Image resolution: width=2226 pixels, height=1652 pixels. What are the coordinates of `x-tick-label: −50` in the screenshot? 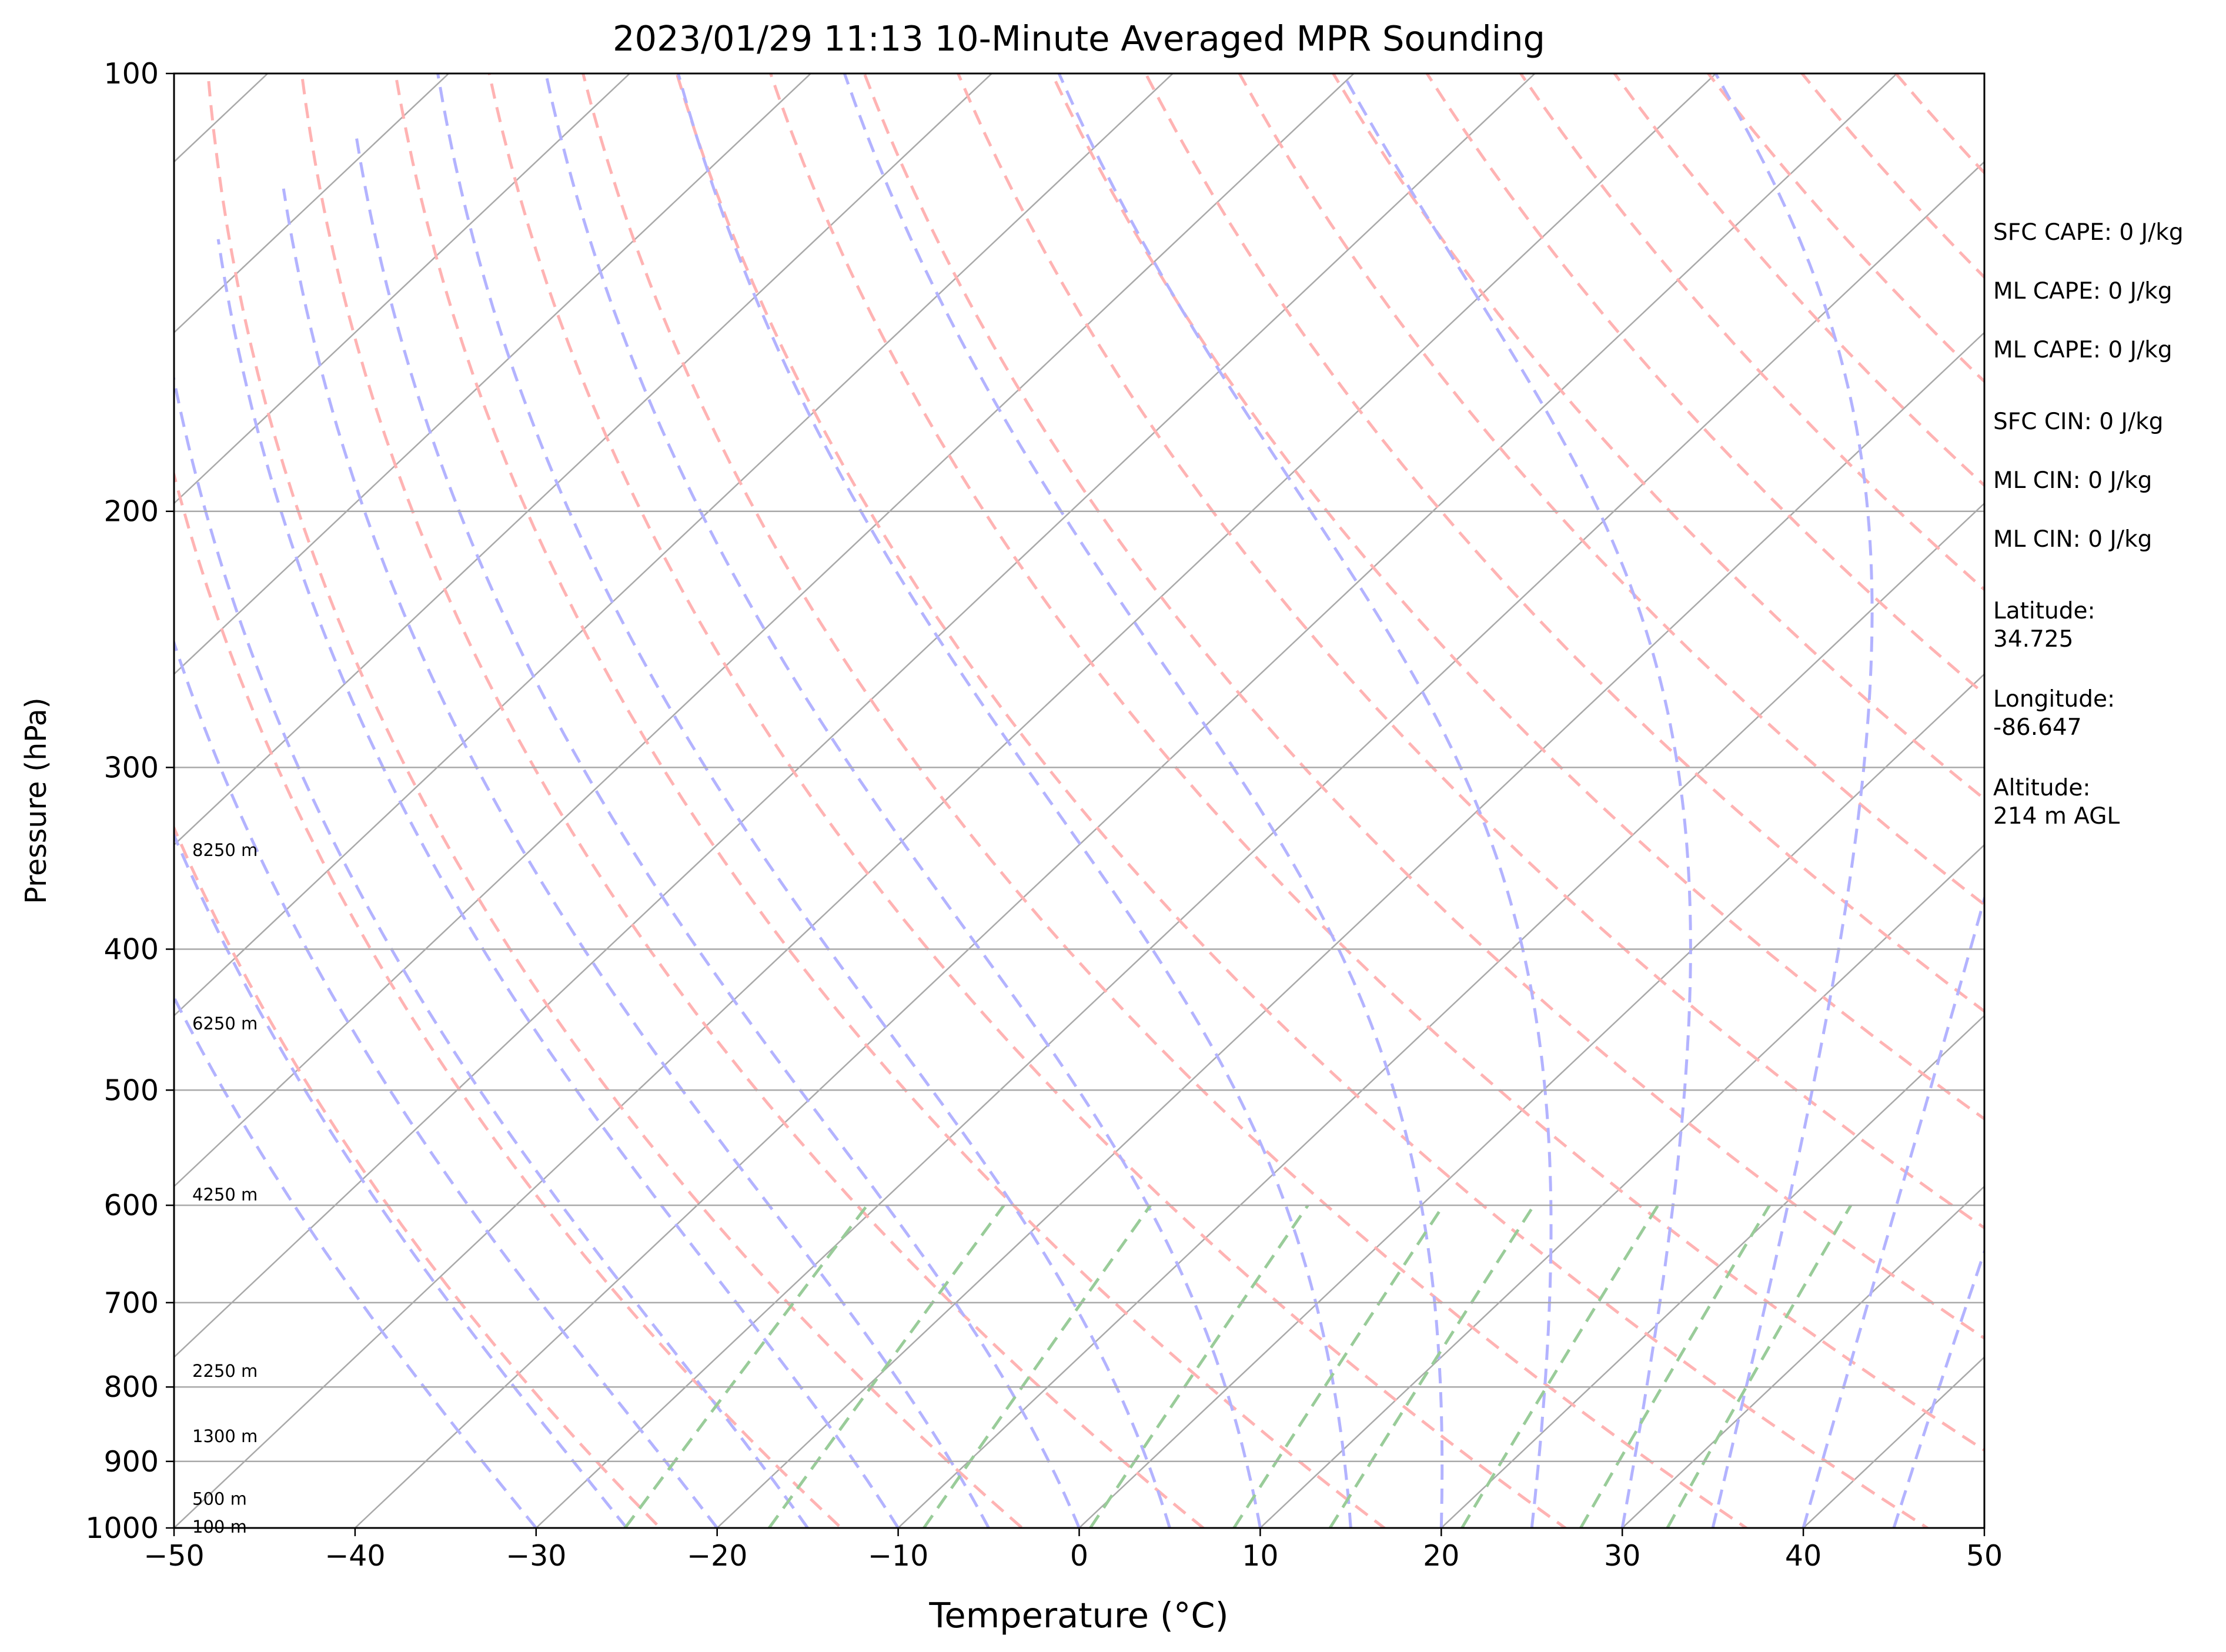 It's located at (173, 1556).